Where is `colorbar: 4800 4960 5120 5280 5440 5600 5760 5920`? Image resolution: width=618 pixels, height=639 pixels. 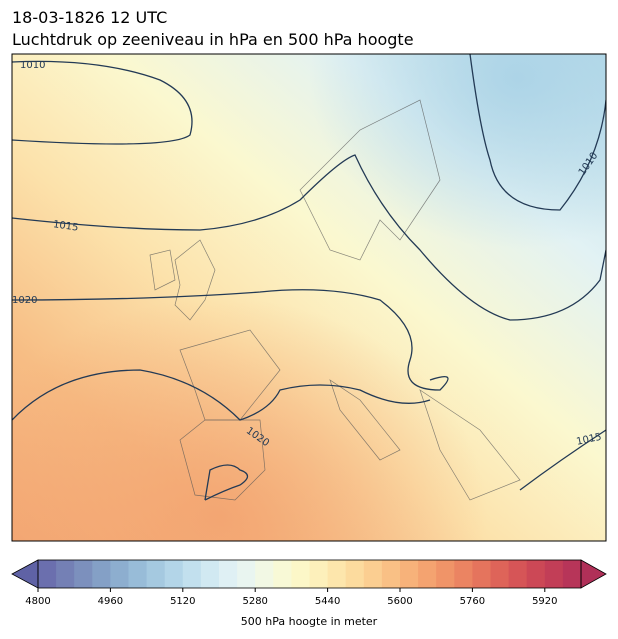 colorbar: 4800 4960 5120 5280 5440 5600 5760 5920 is located at coordinates (309, 583).